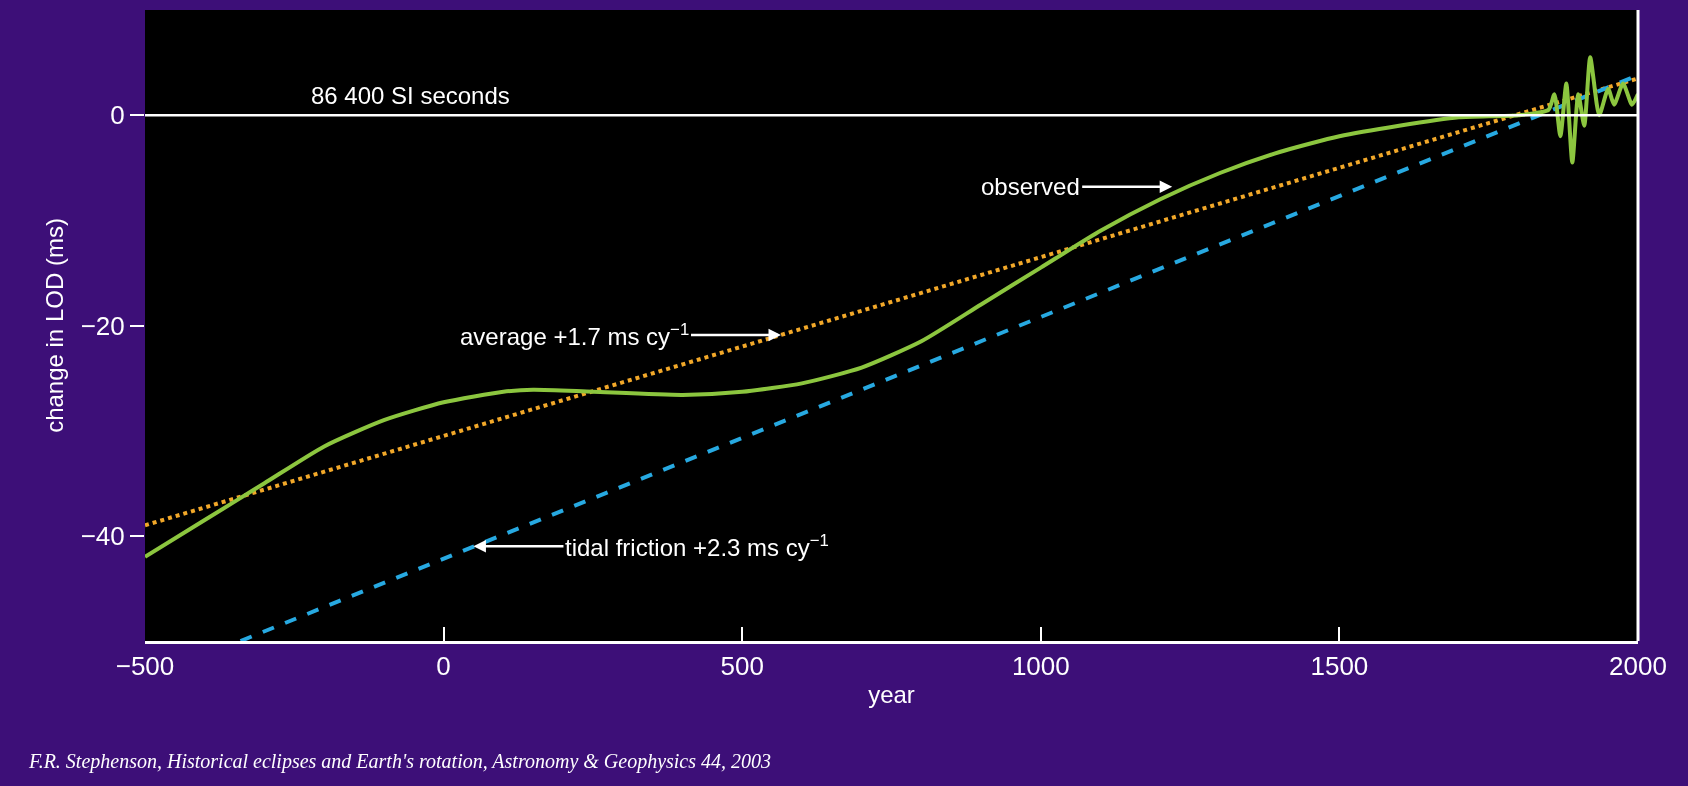 The height and width of the screenshot is (786, 1688). I want to click on annotation: average +1.7 ms cy$^{−1}$, so click(575, 335).